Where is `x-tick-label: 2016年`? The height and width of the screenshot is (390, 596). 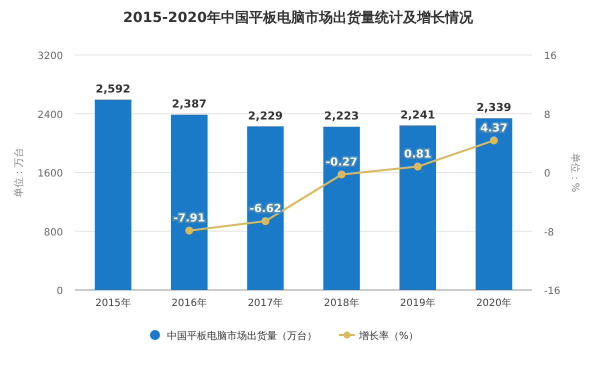 x-tick-label: 2016年 is located at coordinates (189, 303).